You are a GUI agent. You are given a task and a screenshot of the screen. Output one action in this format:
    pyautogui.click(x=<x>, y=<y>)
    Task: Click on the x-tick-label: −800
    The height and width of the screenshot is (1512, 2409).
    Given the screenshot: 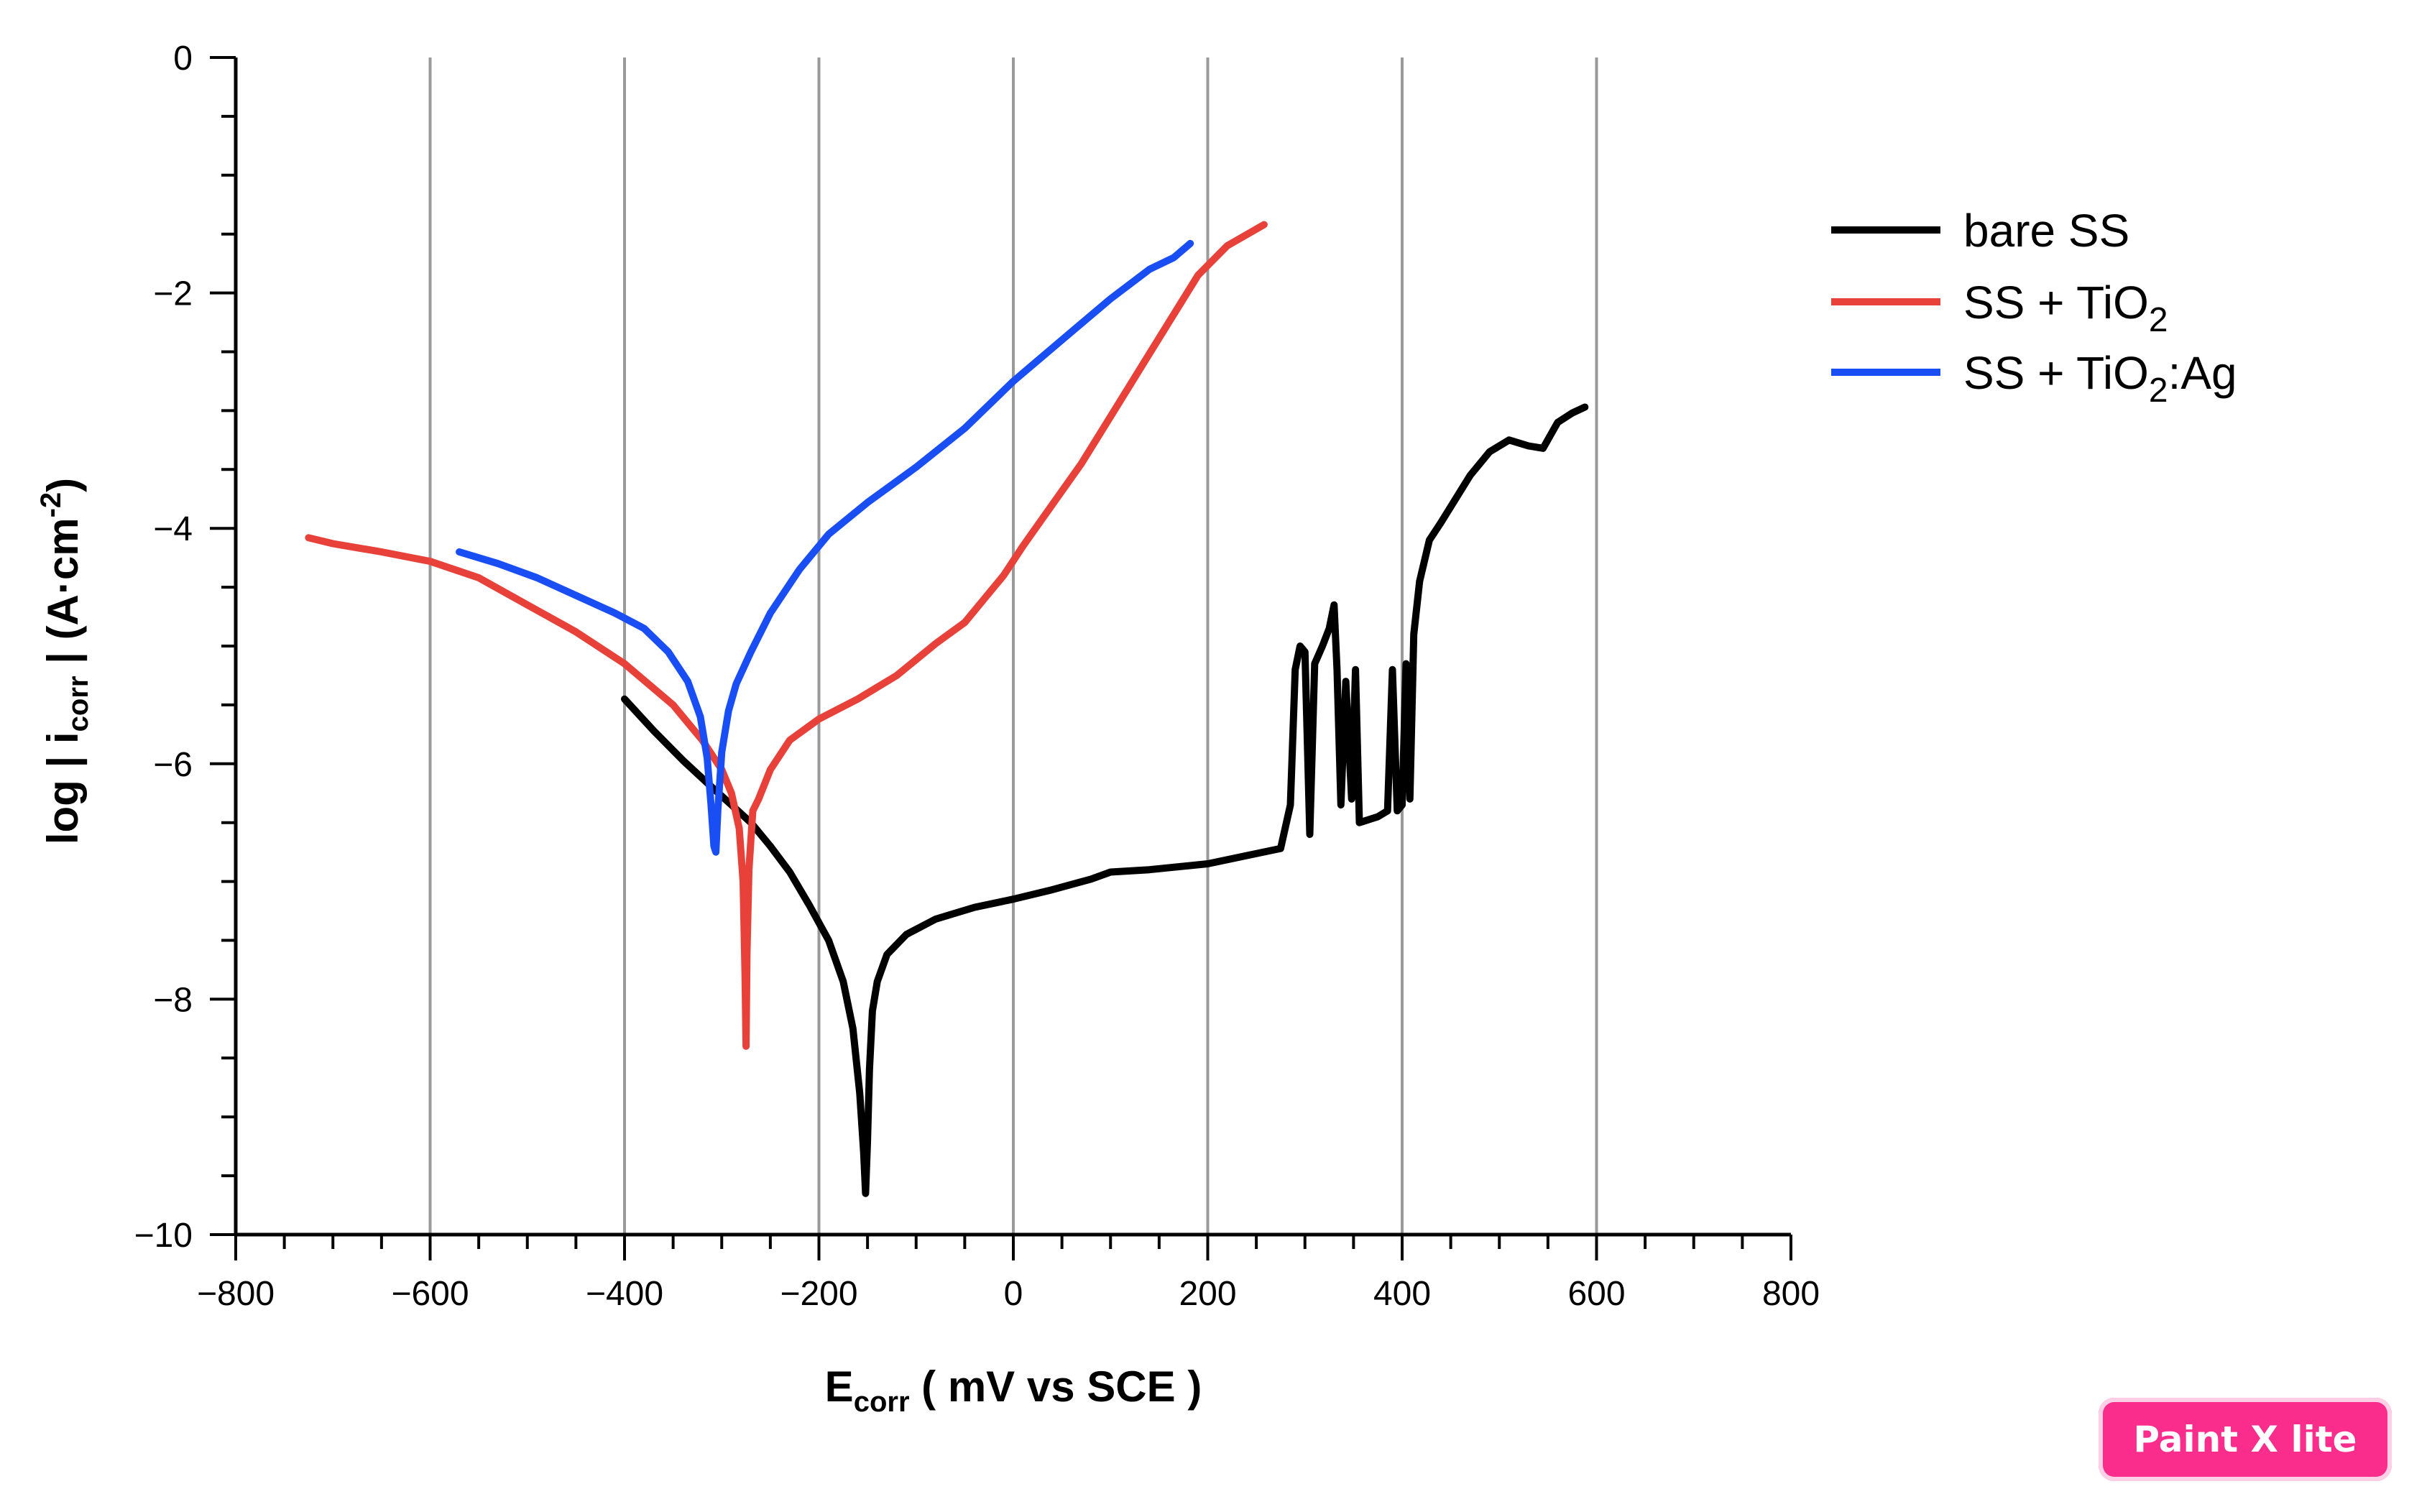 What is the action you would take?
    pyautogui.click(x=236, y=1294)
    